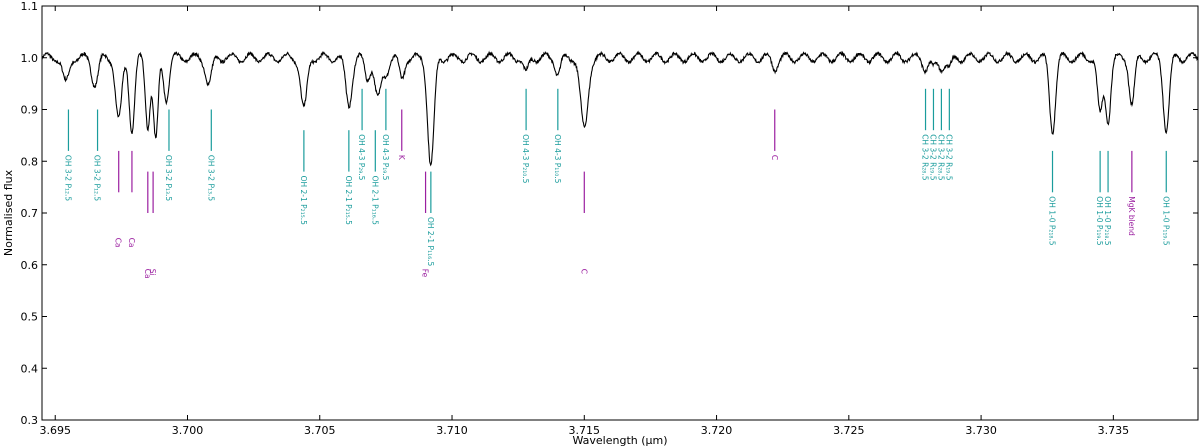  I want to click on x-tick-label: 3.720, so click(717, 430).